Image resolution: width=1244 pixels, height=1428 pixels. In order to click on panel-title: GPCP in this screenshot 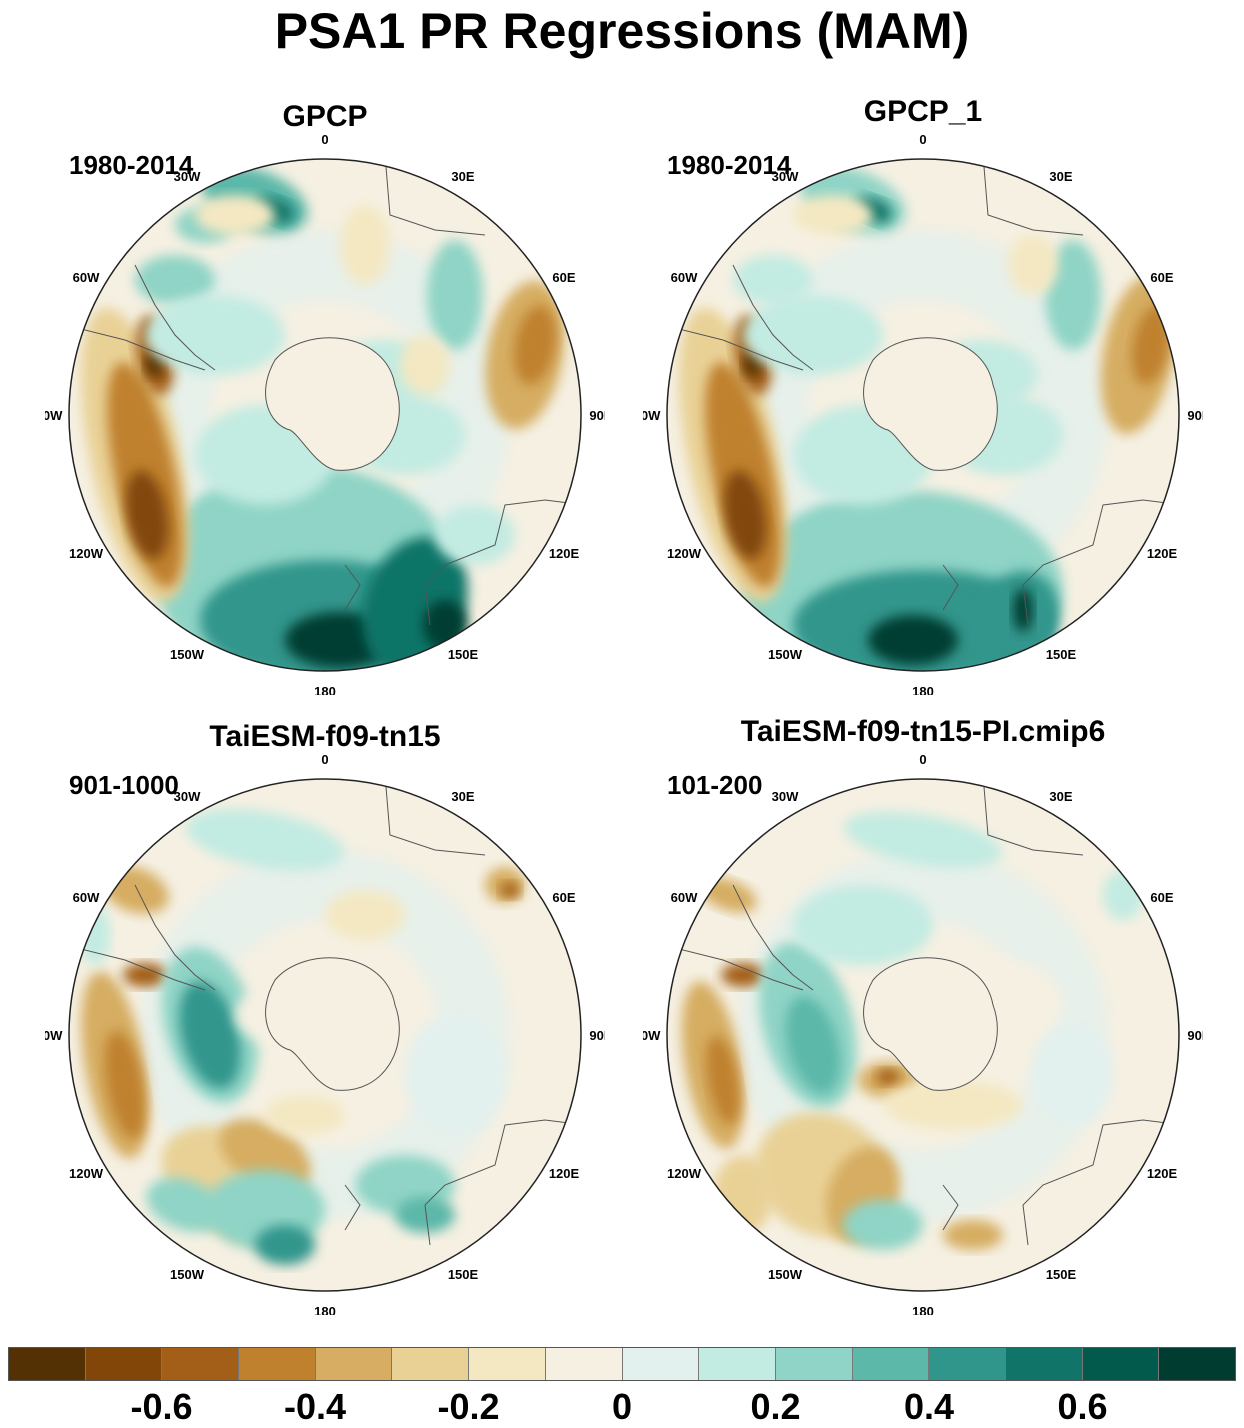, I will do `click(325, 116)`.